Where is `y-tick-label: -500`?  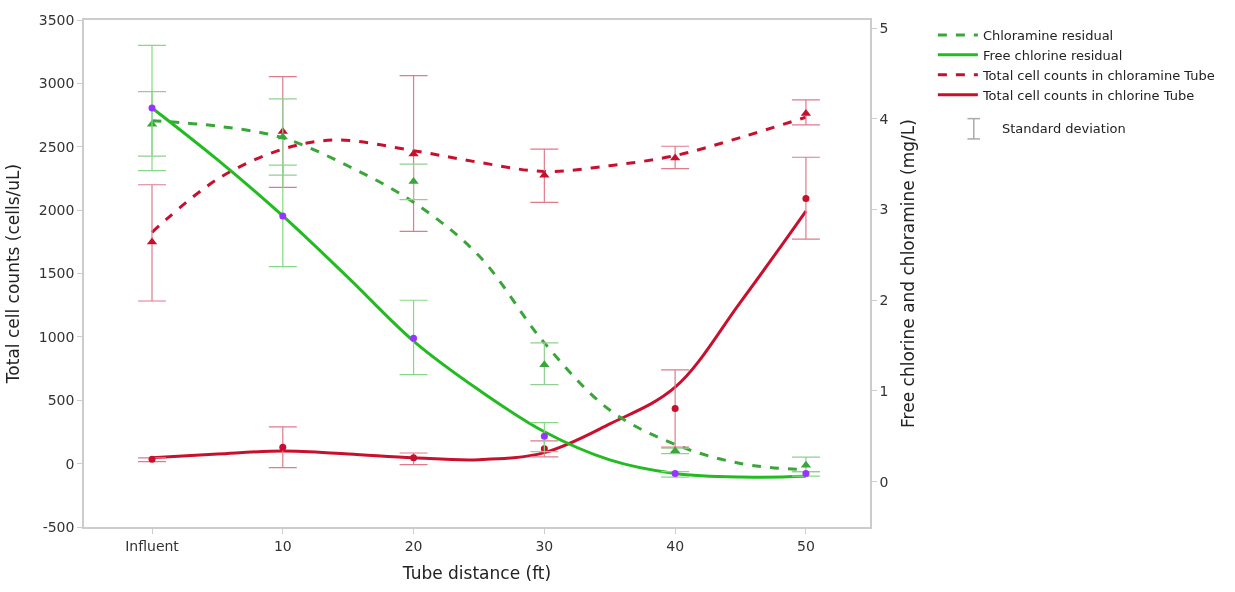 y-tick-label: -500 is located at coordinates (58, 526).